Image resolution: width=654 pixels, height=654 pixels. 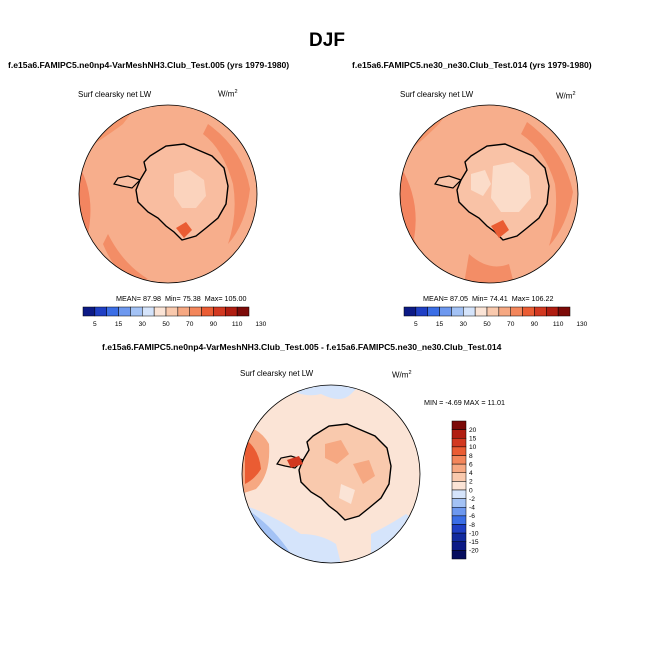 I want to click on panel-3-map, so click(x=331, y=474).